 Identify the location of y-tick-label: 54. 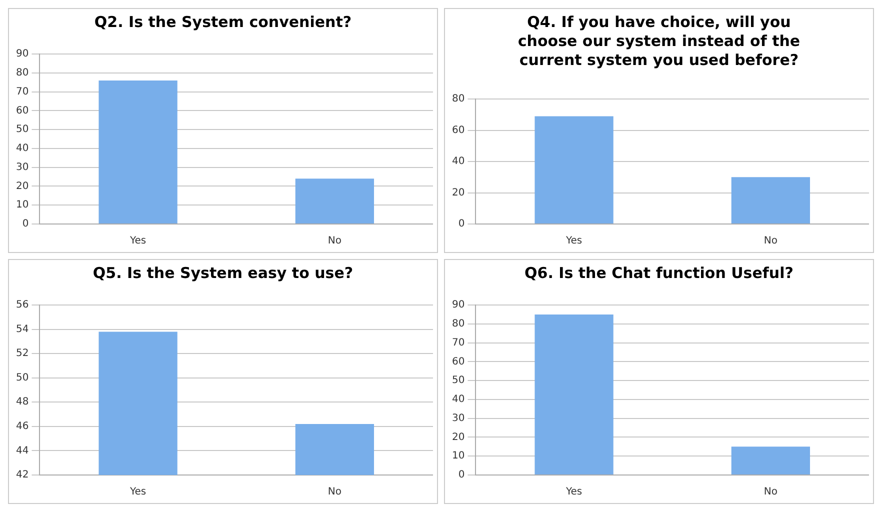
(22, 329).